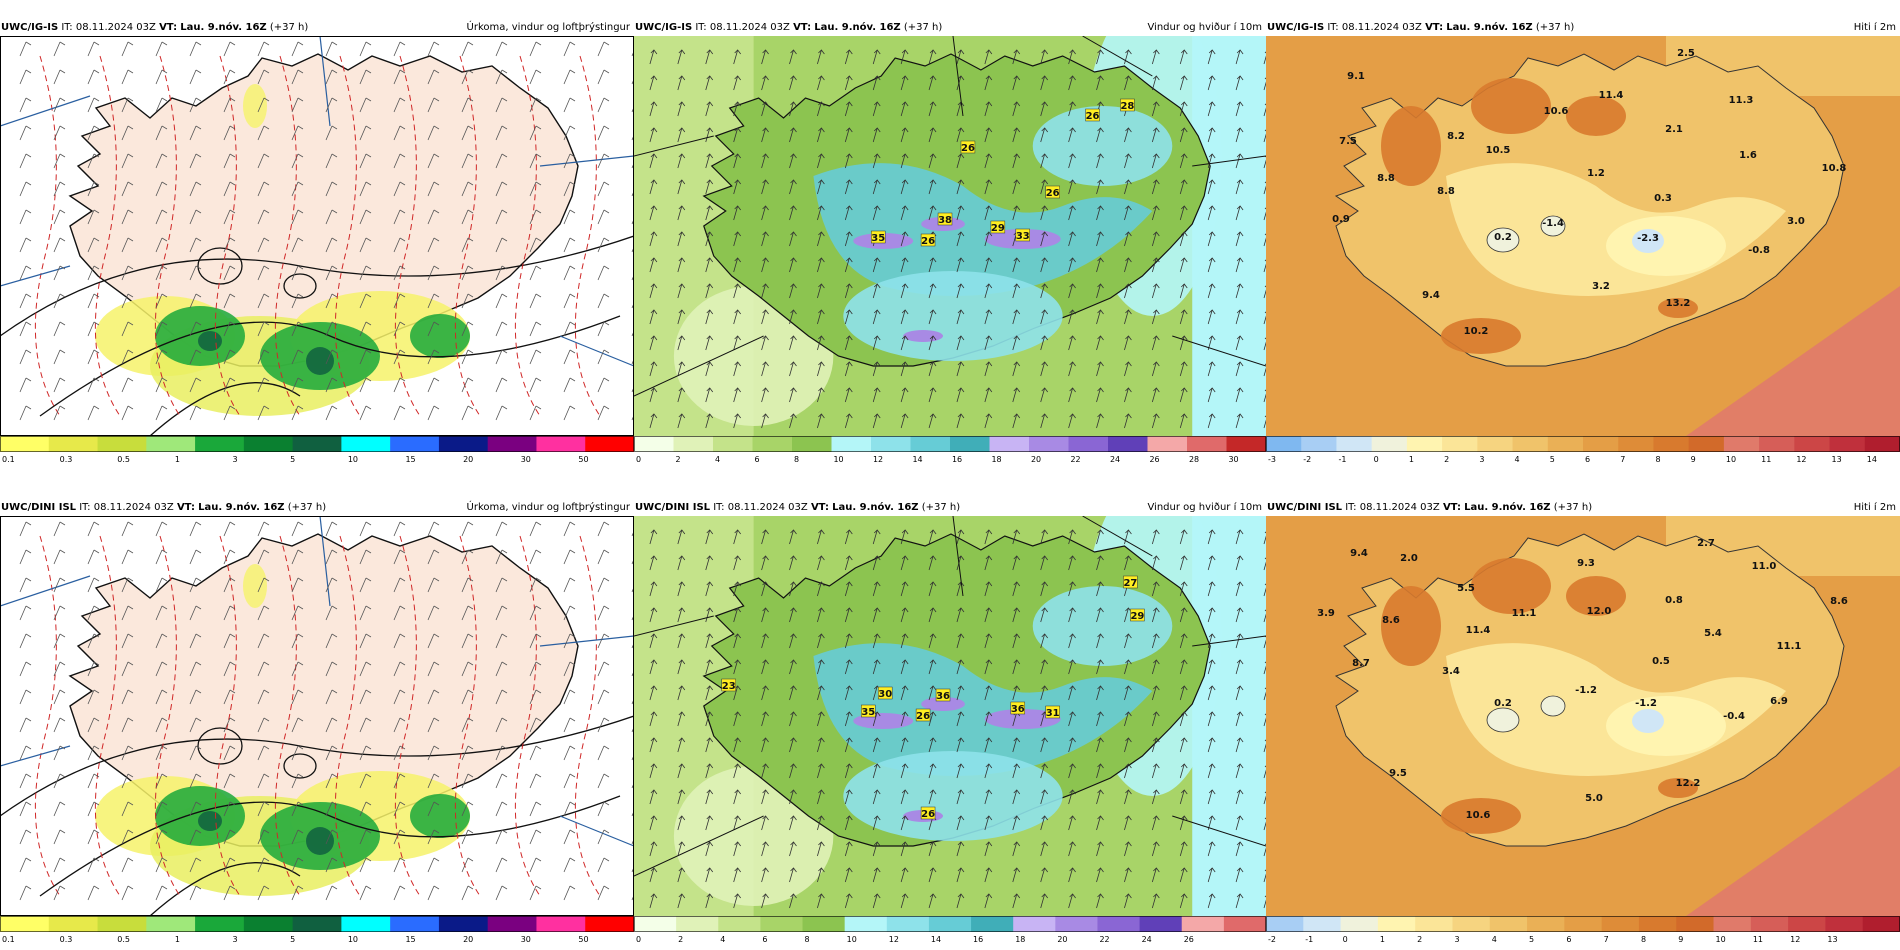 This screenshot has width=1900, height=950. I want to click on isotherm, so click(527, 716).